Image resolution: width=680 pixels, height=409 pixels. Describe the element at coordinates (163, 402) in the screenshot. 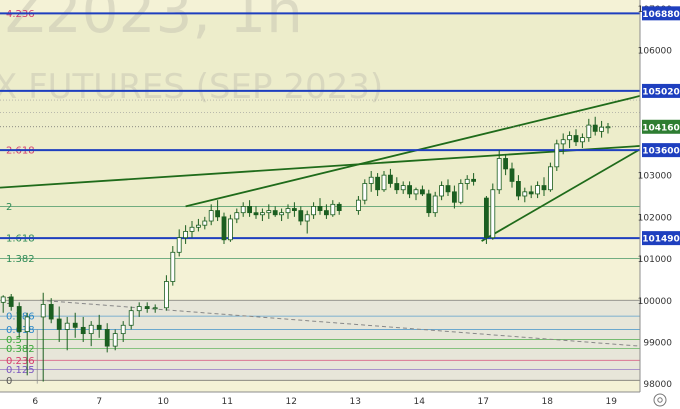

I see `time-tick-label: 10` at that location.